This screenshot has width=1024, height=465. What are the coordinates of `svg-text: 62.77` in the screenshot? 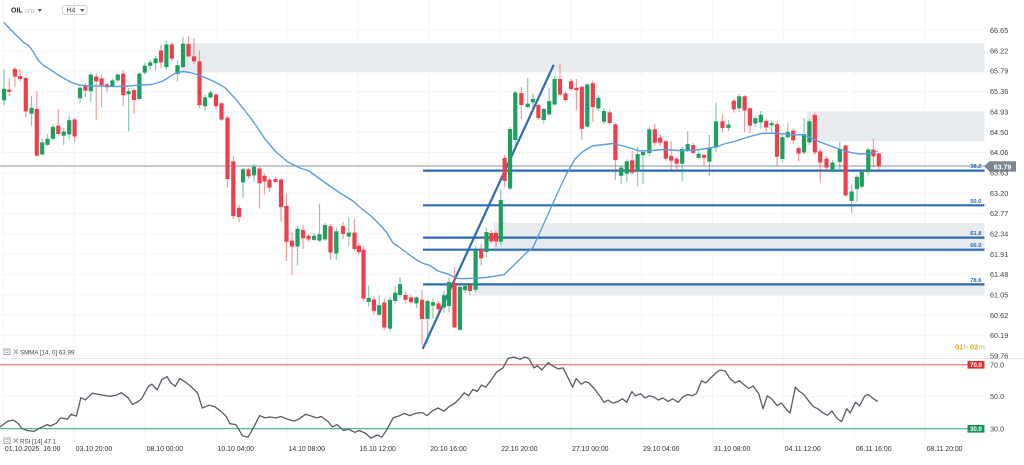 It's located at (999, 213).